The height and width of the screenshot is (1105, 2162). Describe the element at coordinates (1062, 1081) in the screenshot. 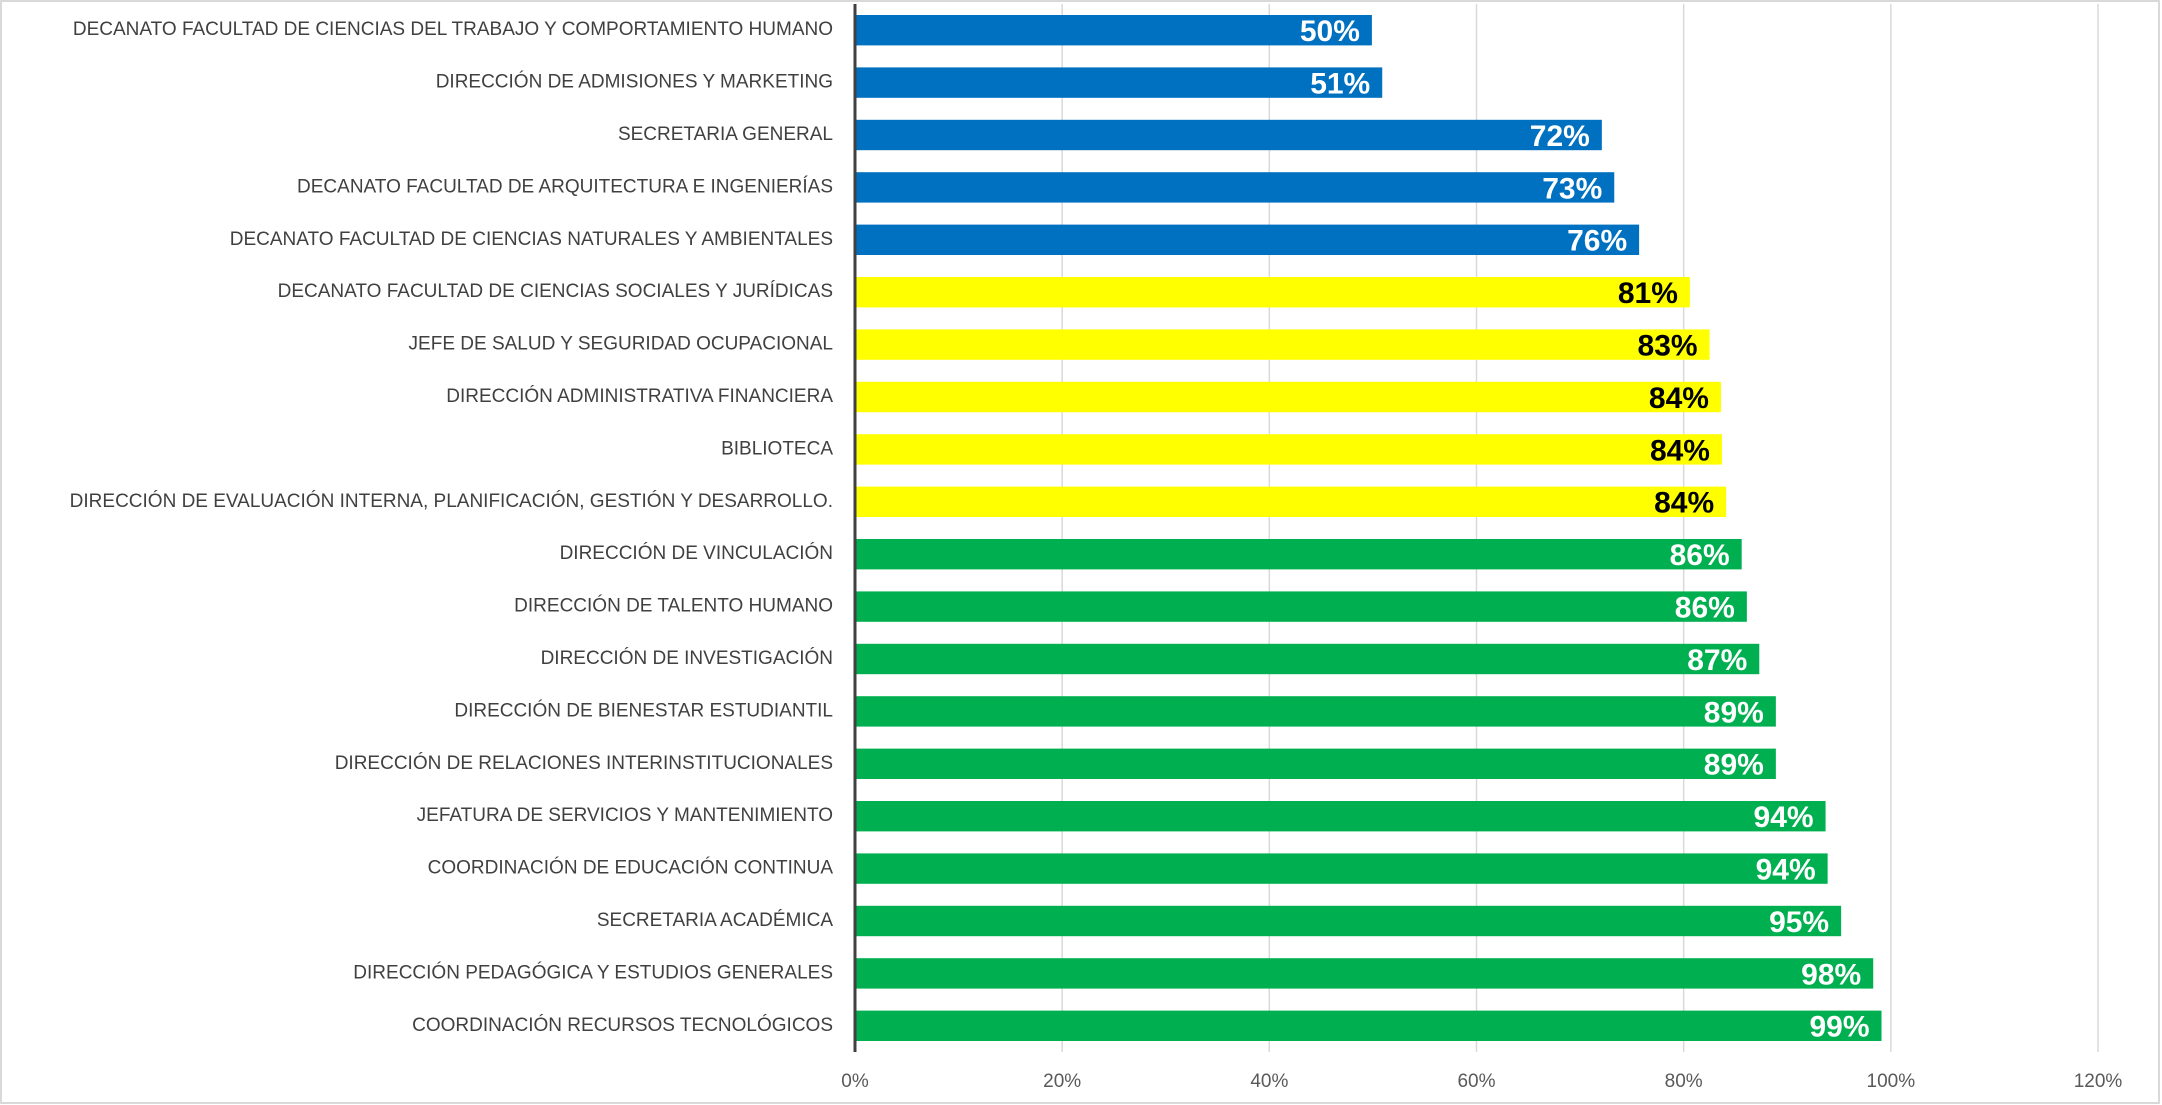

I see `x-tick-label: 20%` at that location.